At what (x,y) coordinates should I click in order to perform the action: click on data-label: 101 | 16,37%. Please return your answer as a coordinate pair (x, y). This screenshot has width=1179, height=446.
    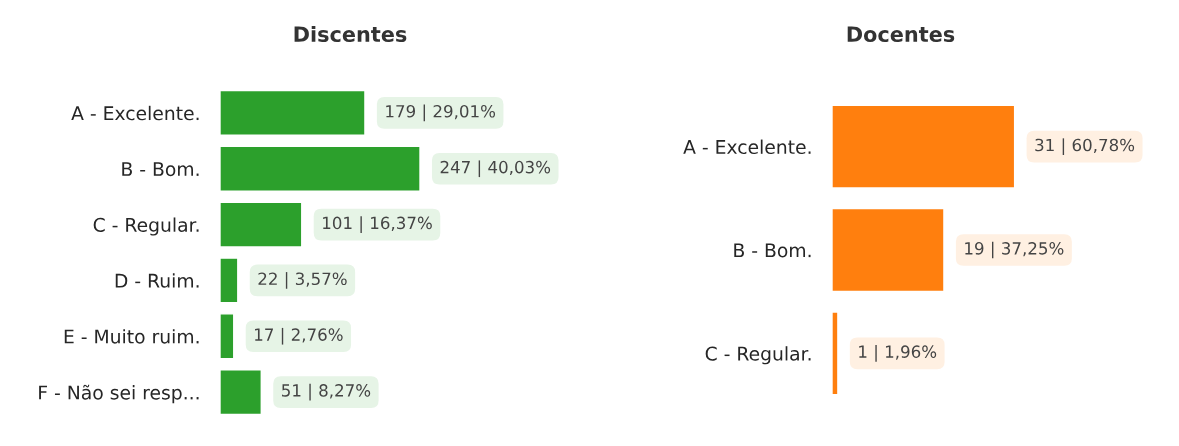
    Looking at the image, I should click on (377, 224).